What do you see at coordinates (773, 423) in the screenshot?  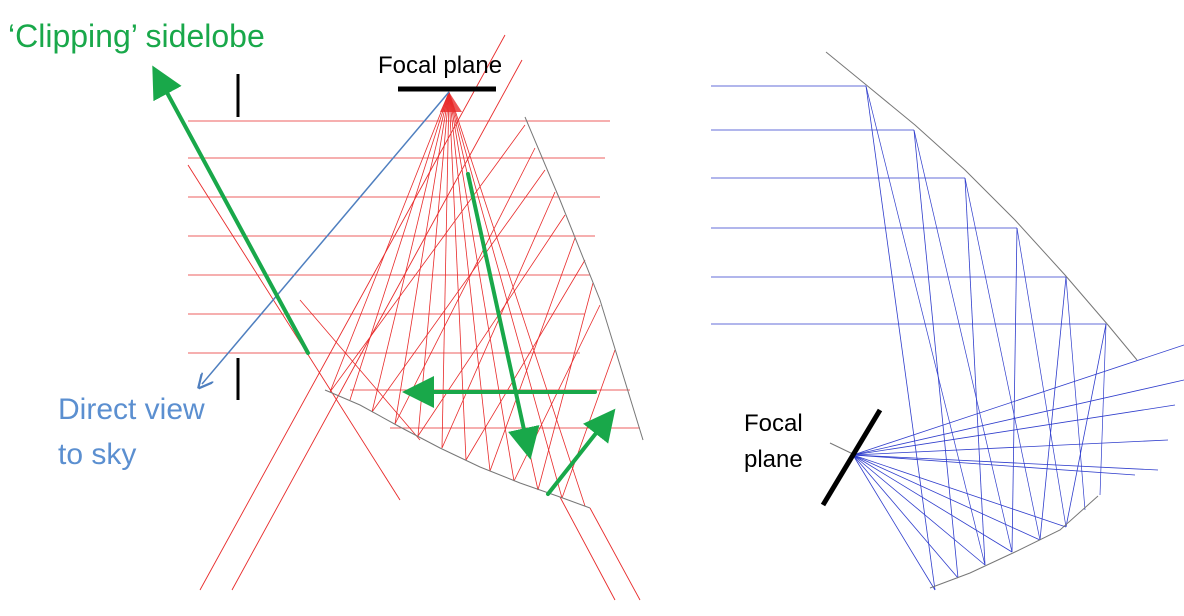 I see `focal-plane-label-right-line1: Focal` at bounding box center [773, 423].